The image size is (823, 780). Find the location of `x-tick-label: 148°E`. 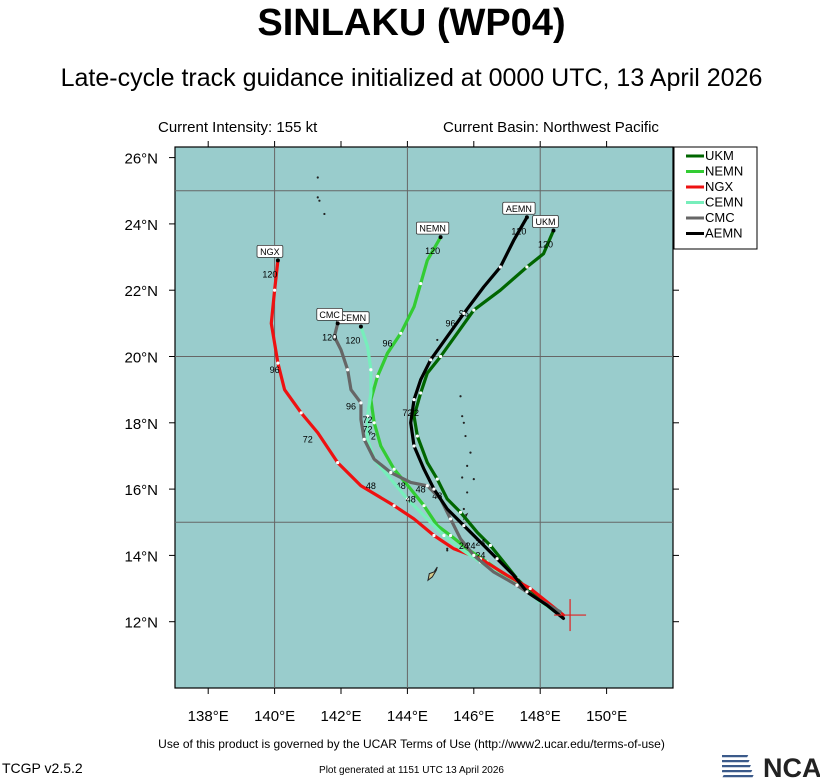

x-tick-label: 148°E is located at coordinates (540, 716).